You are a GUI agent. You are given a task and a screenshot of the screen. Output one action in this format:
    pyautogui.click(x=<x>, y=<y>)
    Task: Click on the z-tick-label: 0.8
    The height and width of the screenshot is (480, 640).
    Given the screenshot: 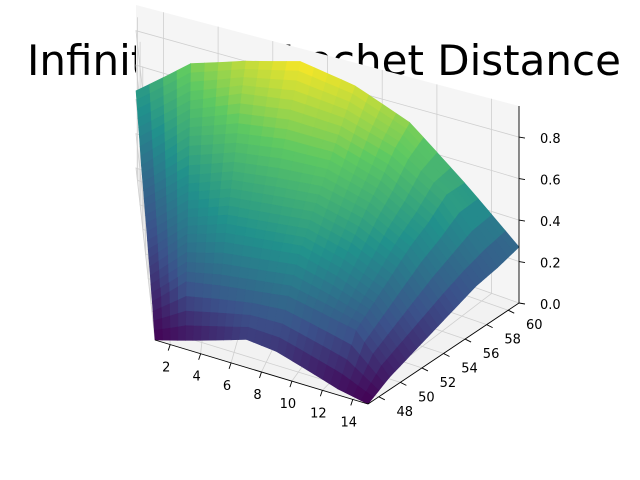 What is the action you would take?
    pyautogui.click(x=550, y=139)
    